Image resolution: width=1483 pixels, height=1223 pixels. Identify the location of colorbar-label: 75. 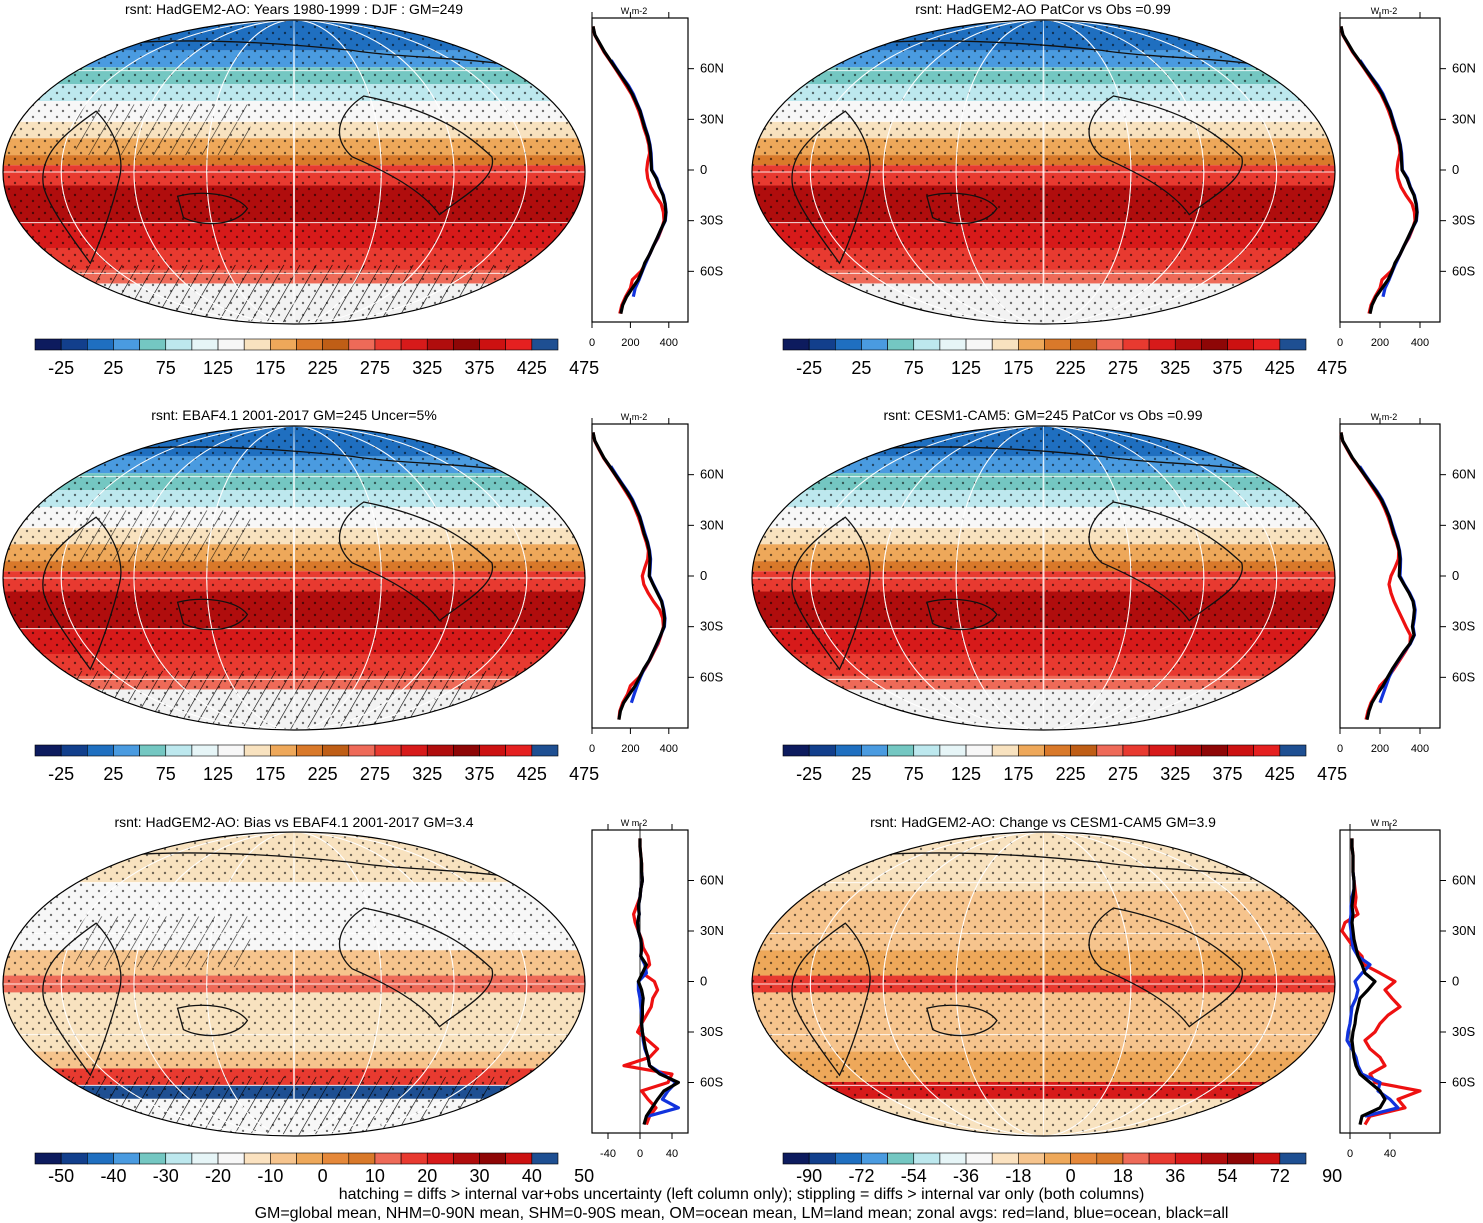
(914, 368).